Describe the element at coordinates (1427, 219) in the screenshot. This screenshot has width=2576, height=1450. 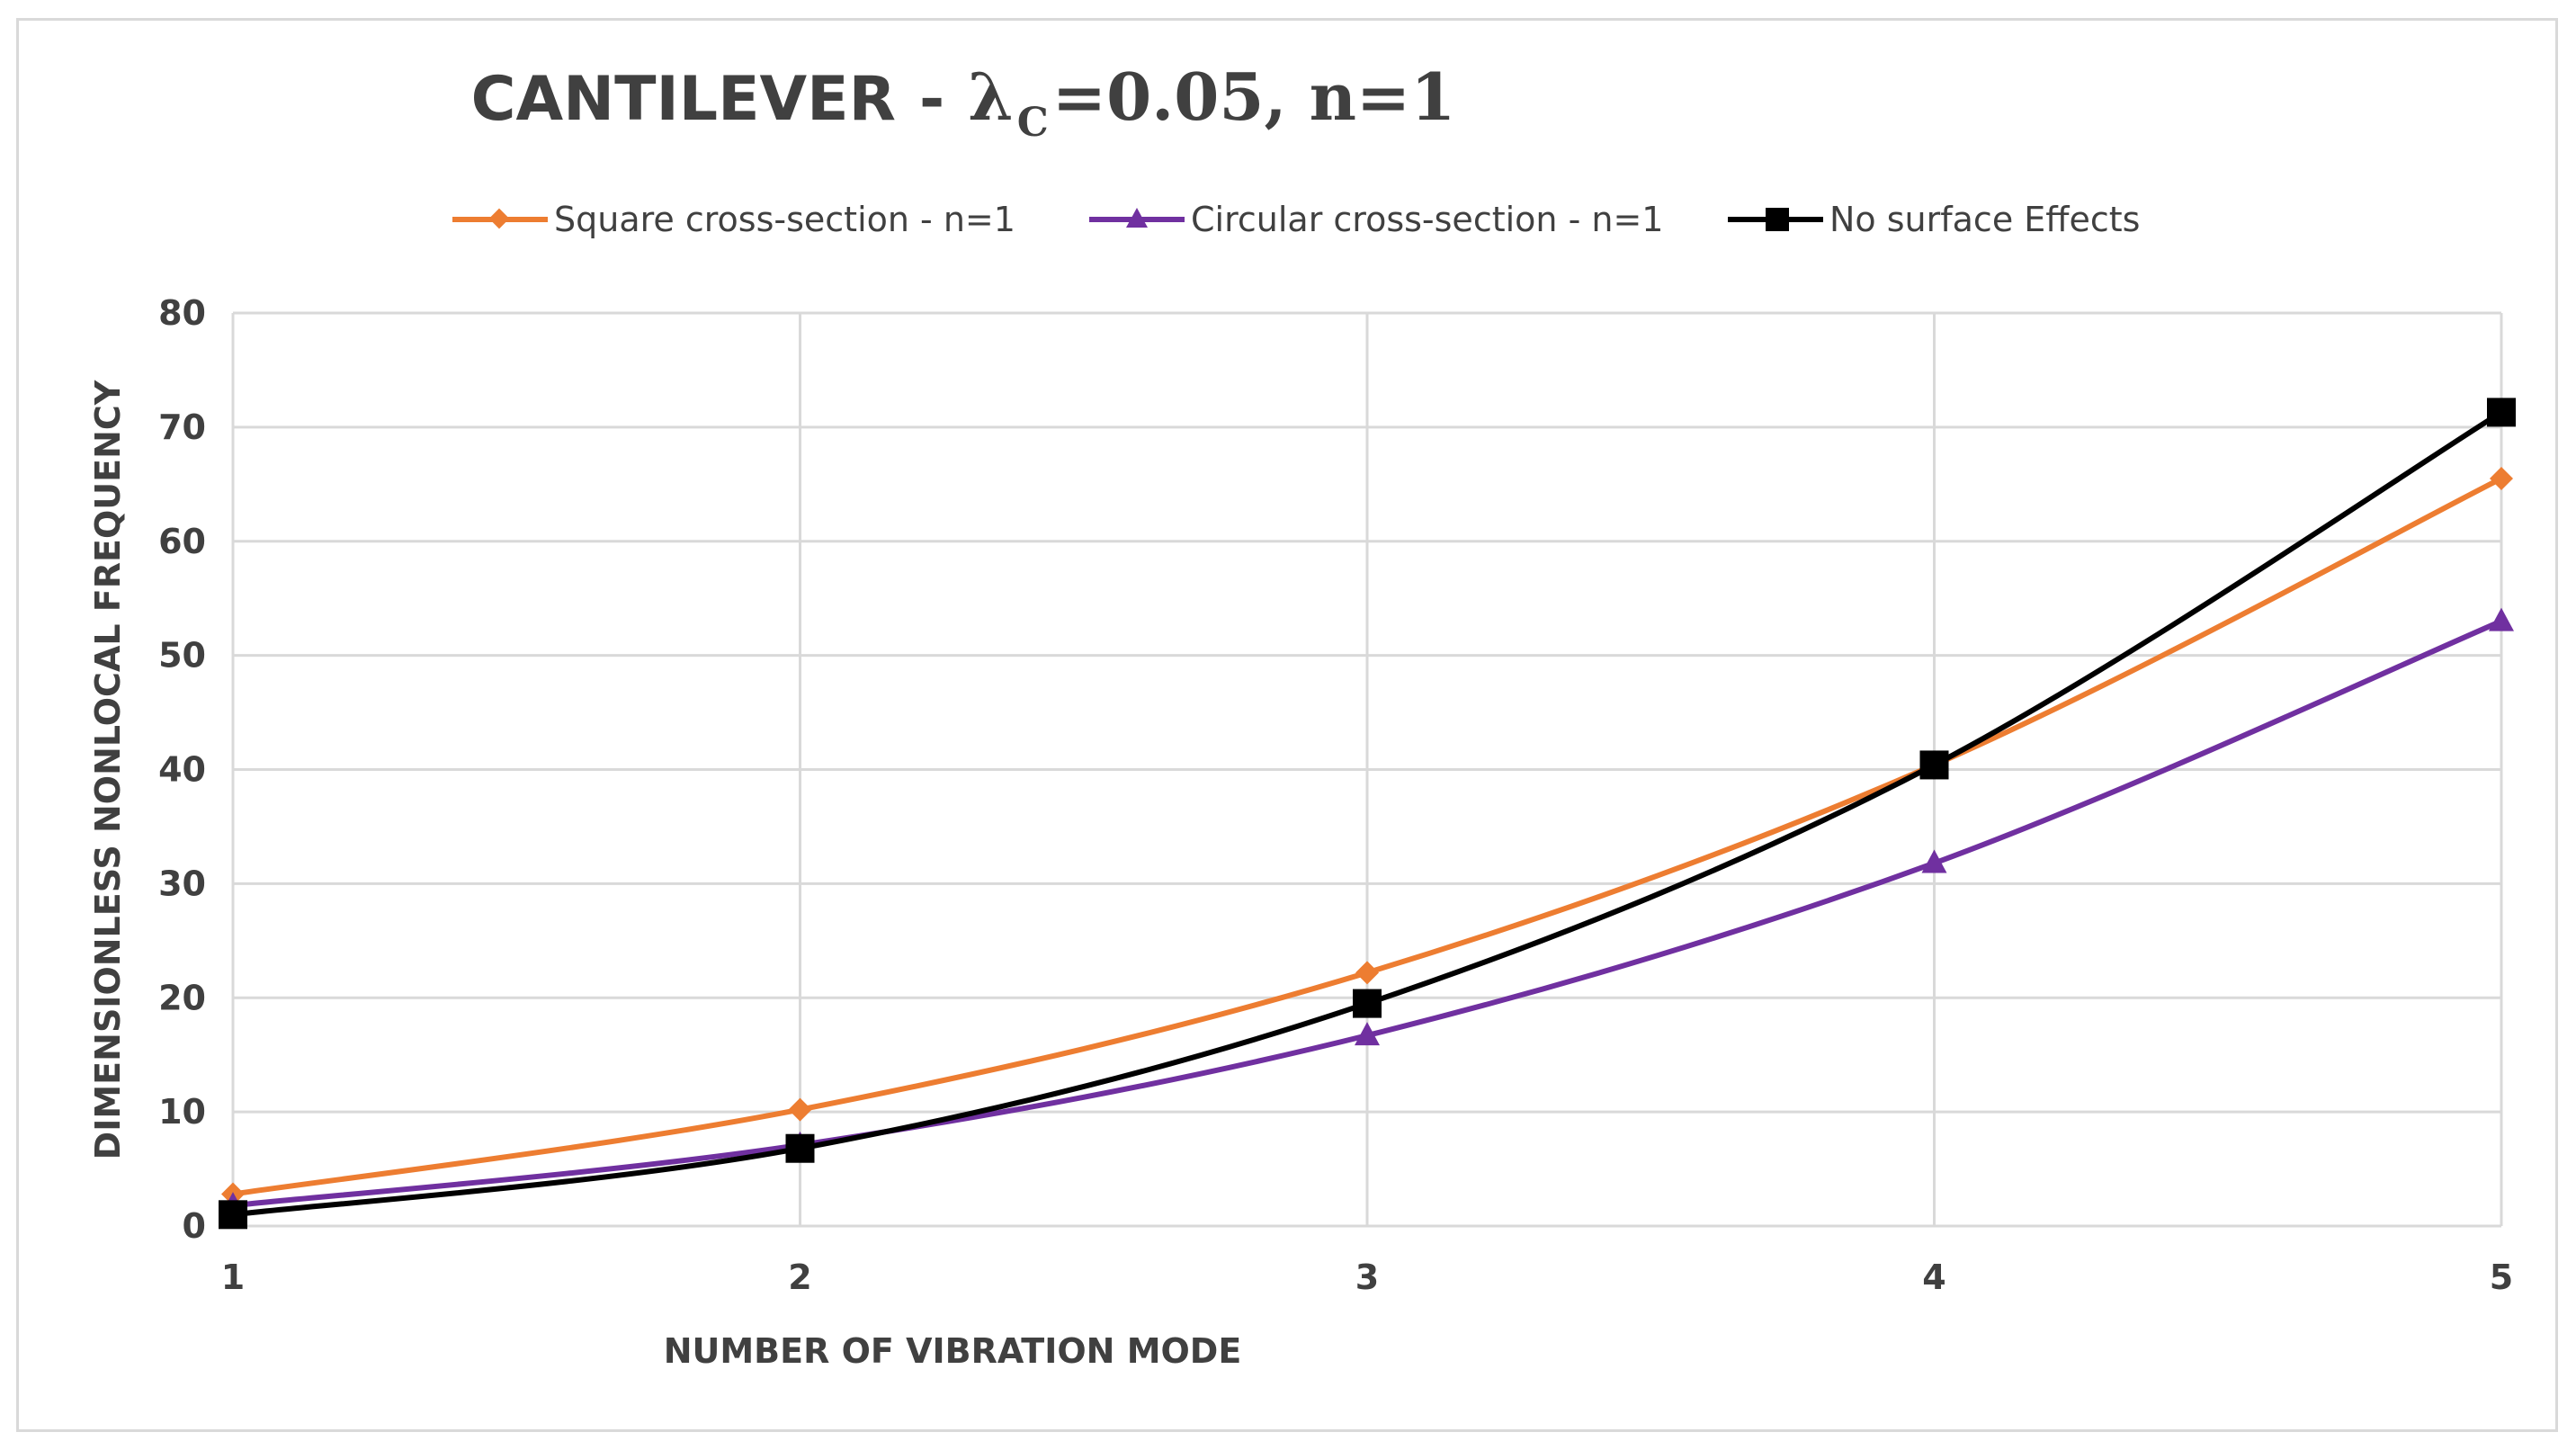
I see `legend-label-circular: Circular cross-section - n=1` at that location.